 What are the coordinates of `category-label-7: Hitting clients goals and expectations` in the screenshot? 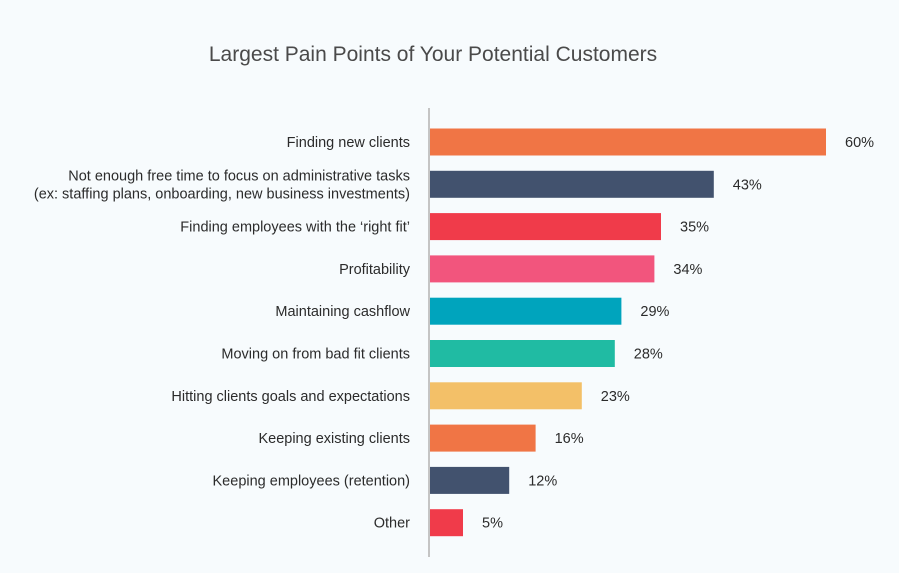 It's located at (290, 397).